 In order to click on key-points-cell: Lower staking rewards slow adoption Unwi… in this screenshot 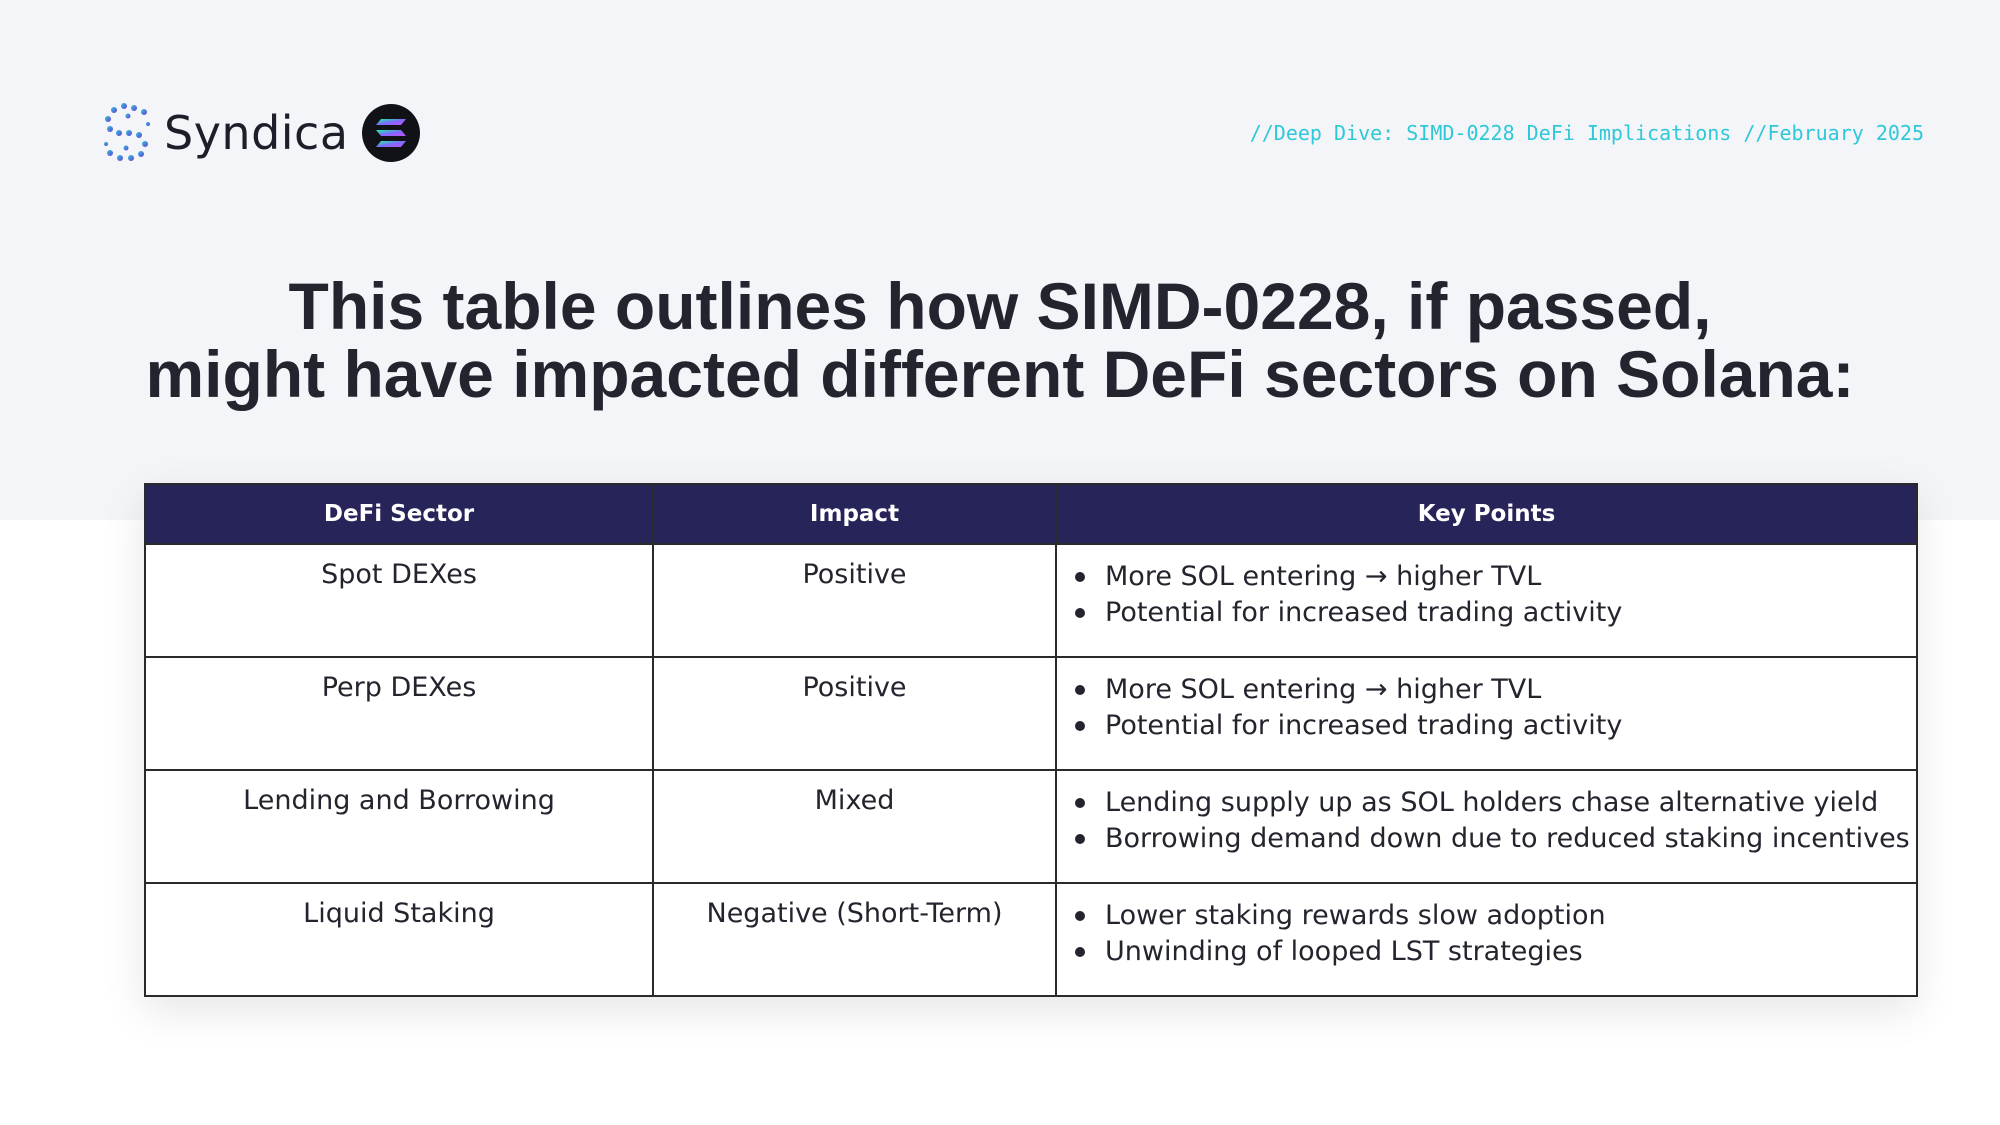, I will do `click(1486, 939)`.